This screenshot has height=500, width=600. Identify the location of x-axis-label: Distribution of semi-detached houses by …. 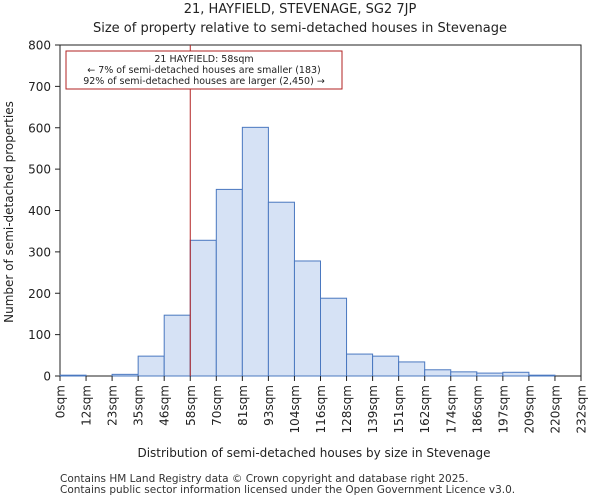
(313, 453).